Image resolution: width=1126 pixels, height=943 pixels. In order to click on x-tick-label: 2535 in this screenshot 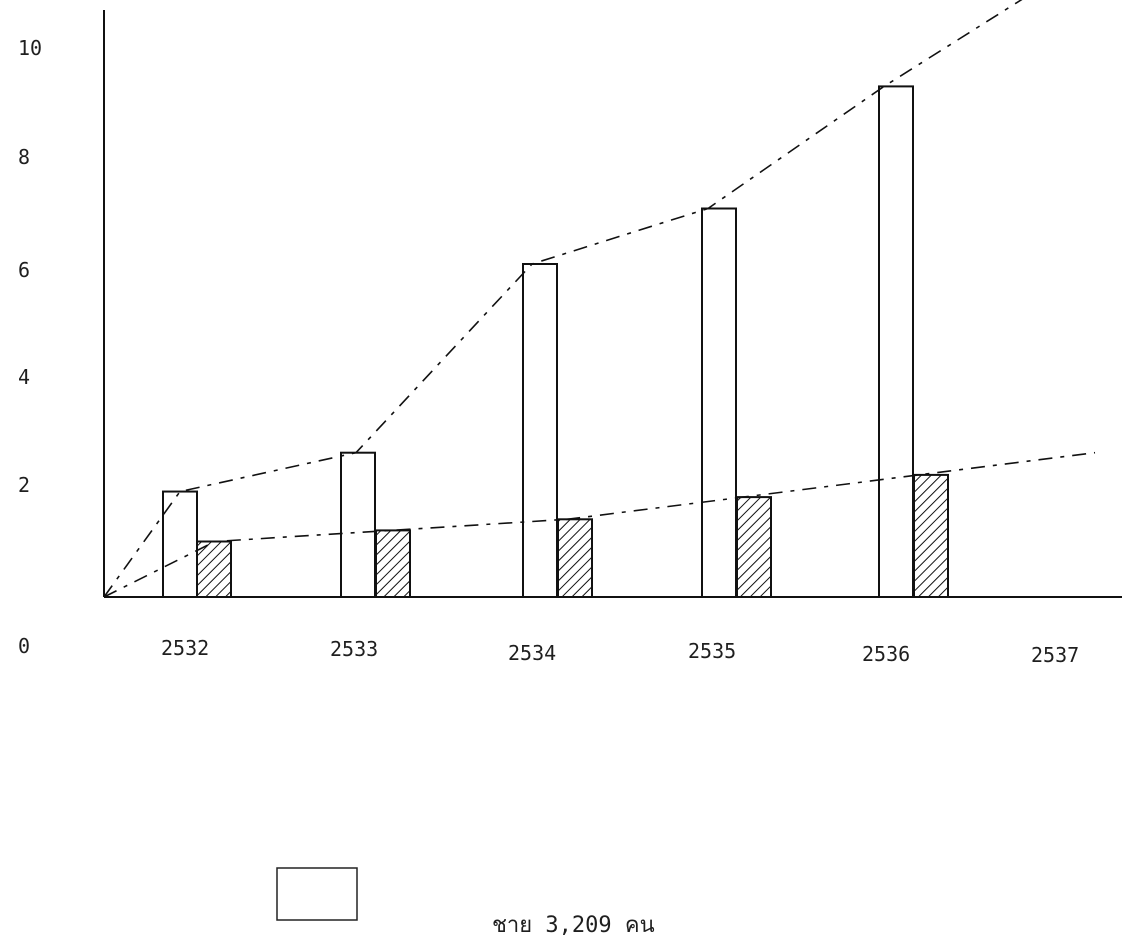, I will do `click(712, 651)`.